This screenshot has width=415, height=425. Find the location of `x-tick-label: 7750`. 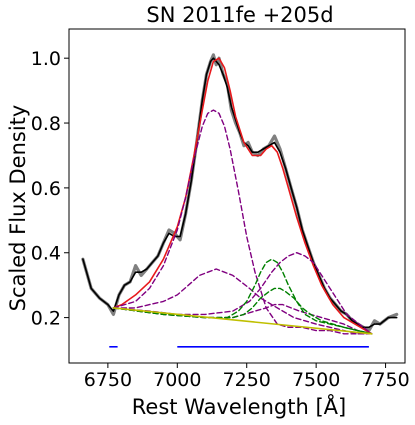

x-tick-label: 7750 is located at coordinates (385, 380).